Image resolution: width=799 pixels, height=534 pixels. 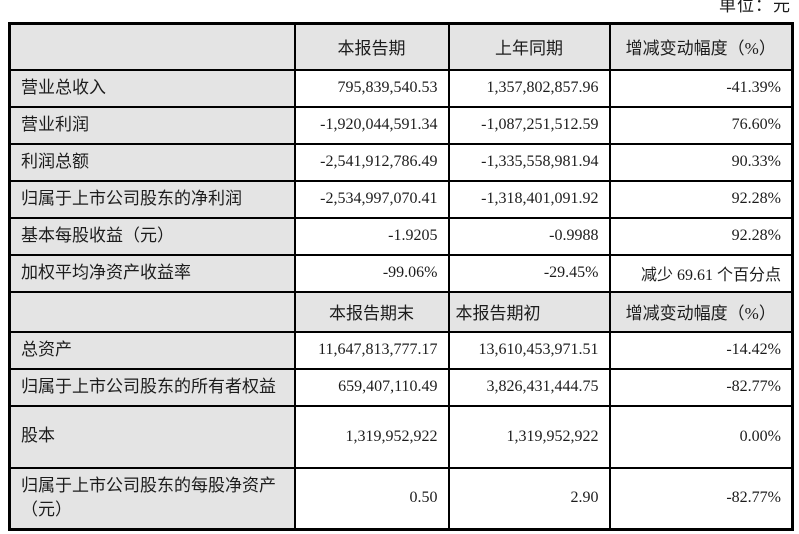 I want to click on change-value: 减少 69.61 个百分点, so click(x=701, y=273).